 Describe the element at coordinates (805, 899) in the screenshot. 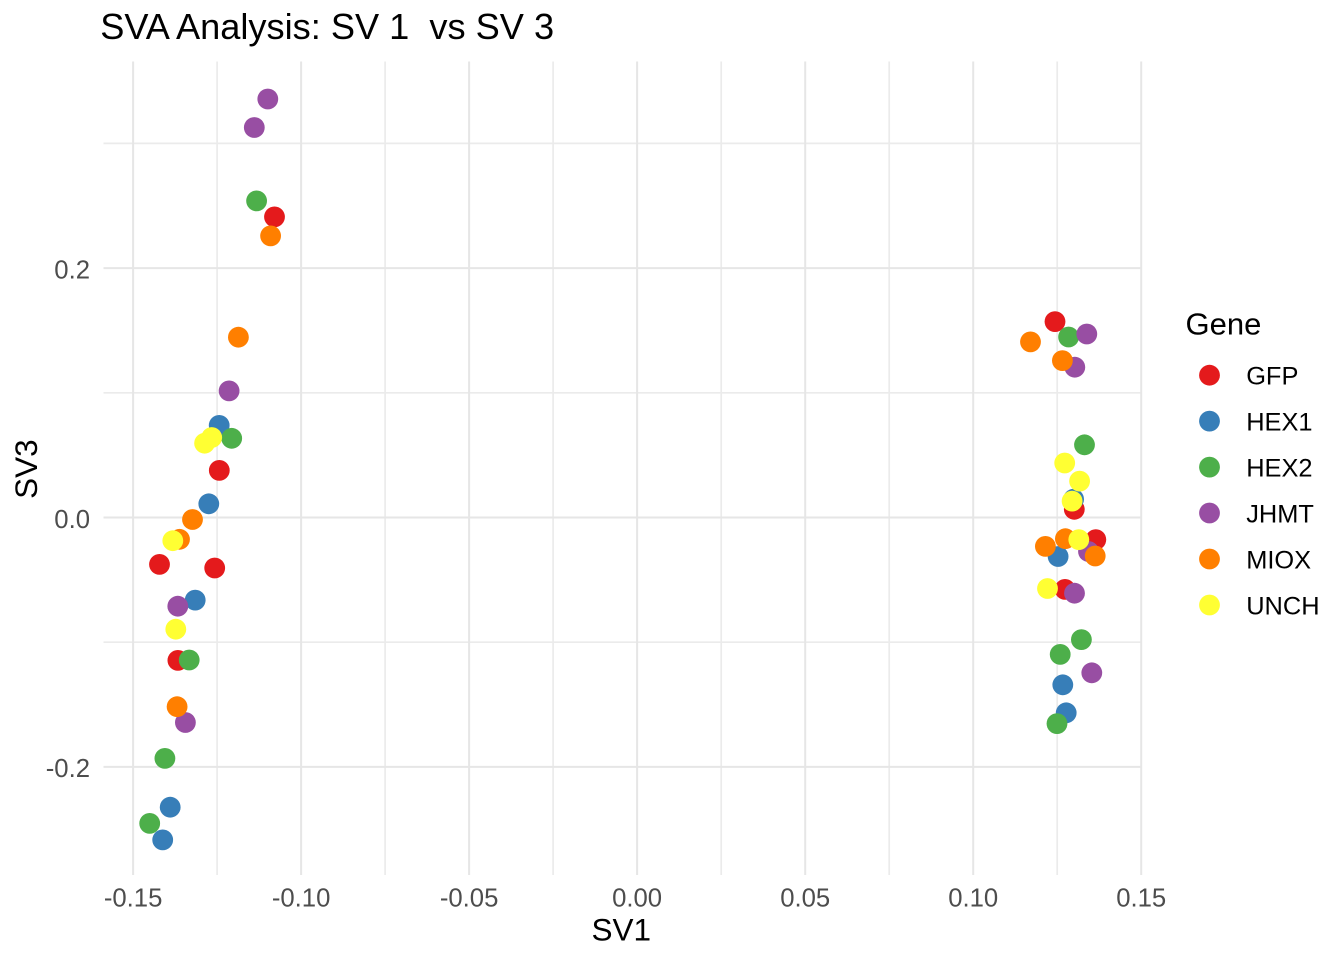

I see `svg-text: 0.05` at that location.